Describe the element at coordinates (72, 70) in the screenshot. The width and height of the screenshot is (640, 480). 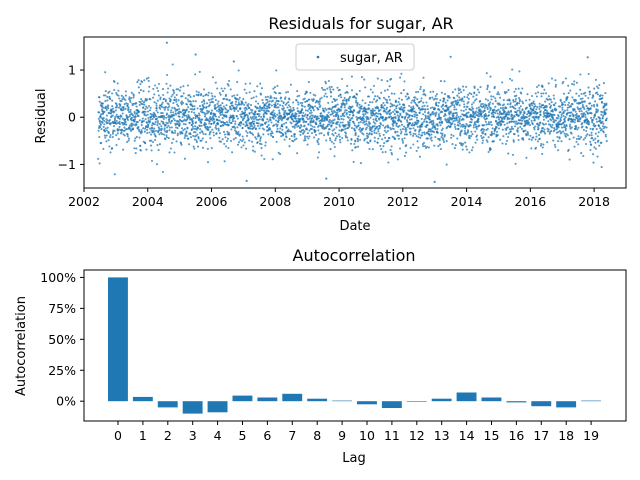
I see `residuals-y-tick-label: 1` at that location.